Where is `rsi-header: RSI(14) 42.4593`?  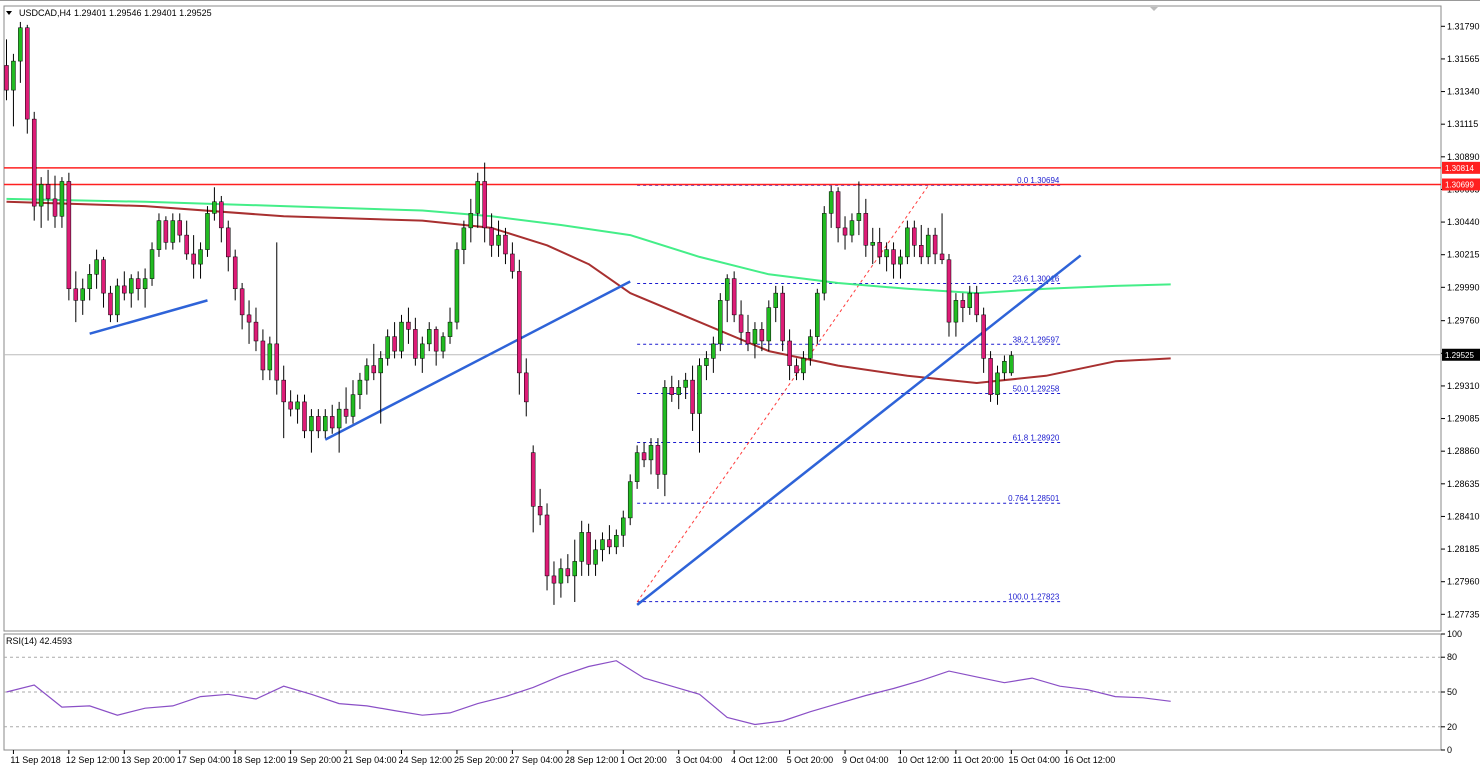 rsi-header: RSI(14) 42.4593 is located at coordinates (39, 641).